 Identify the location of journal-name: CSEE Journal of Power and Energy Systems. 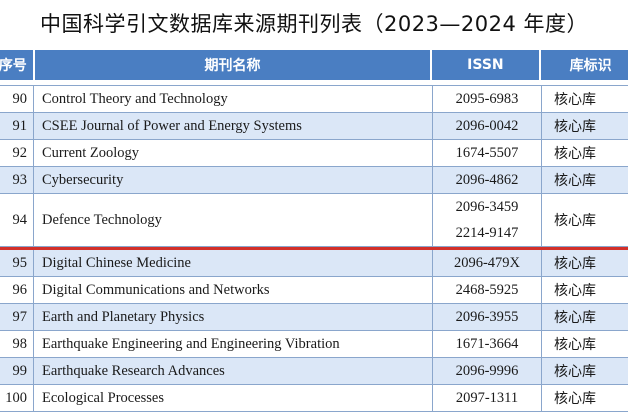
(233, 126).